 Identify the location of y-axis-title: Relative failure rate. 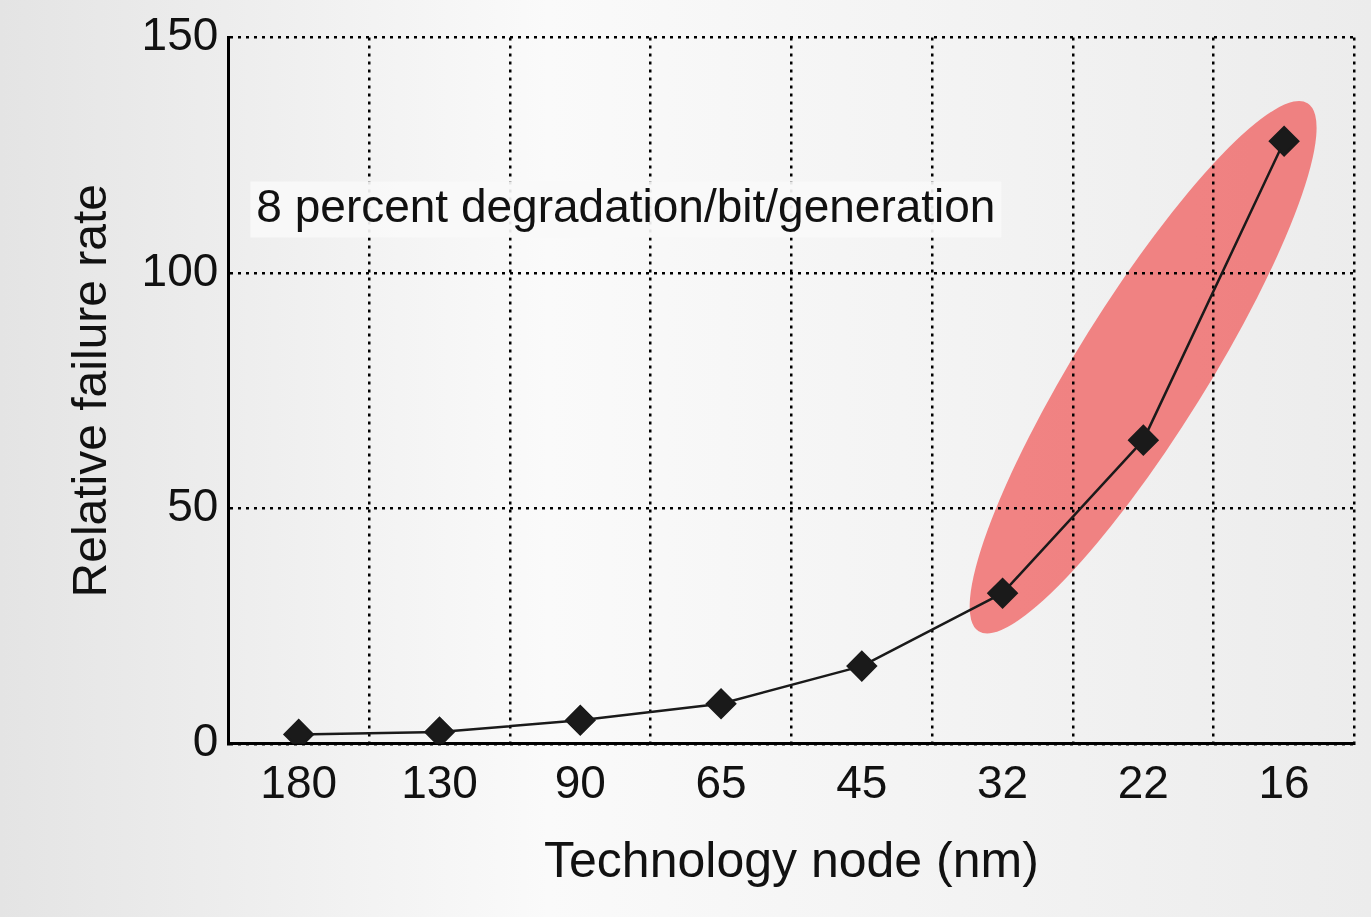
(90, 390).